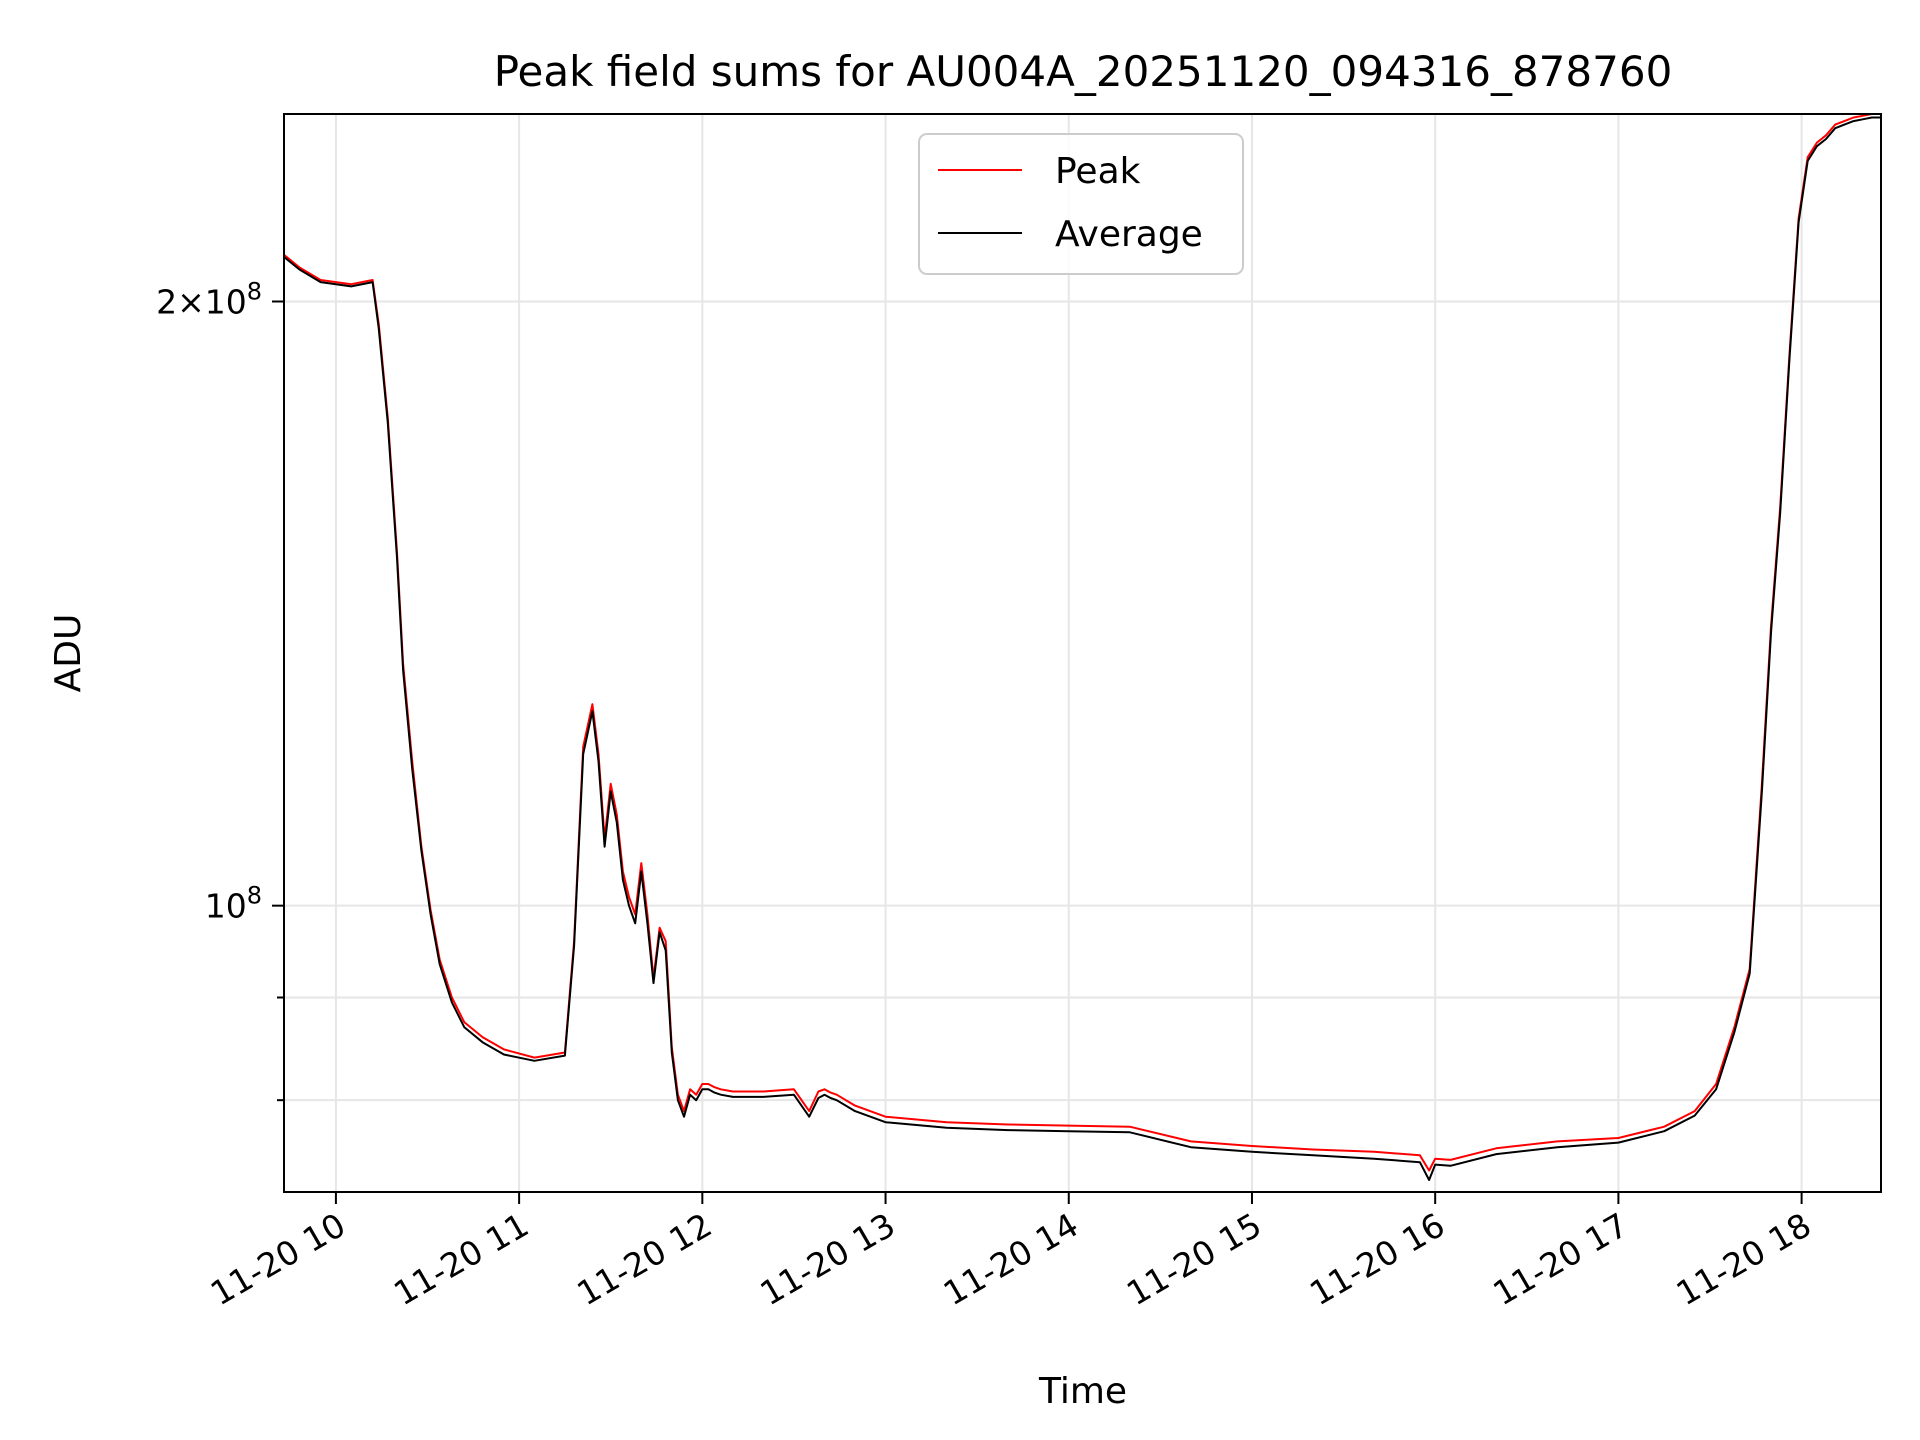  Describe the element at coordinates (1081, 204) in the screenshot. I see `legend: Peak Average` at that location.